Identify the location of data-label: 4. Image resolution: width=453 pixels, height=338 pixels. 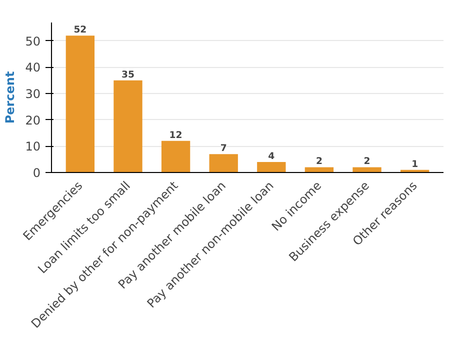
(272, 156).